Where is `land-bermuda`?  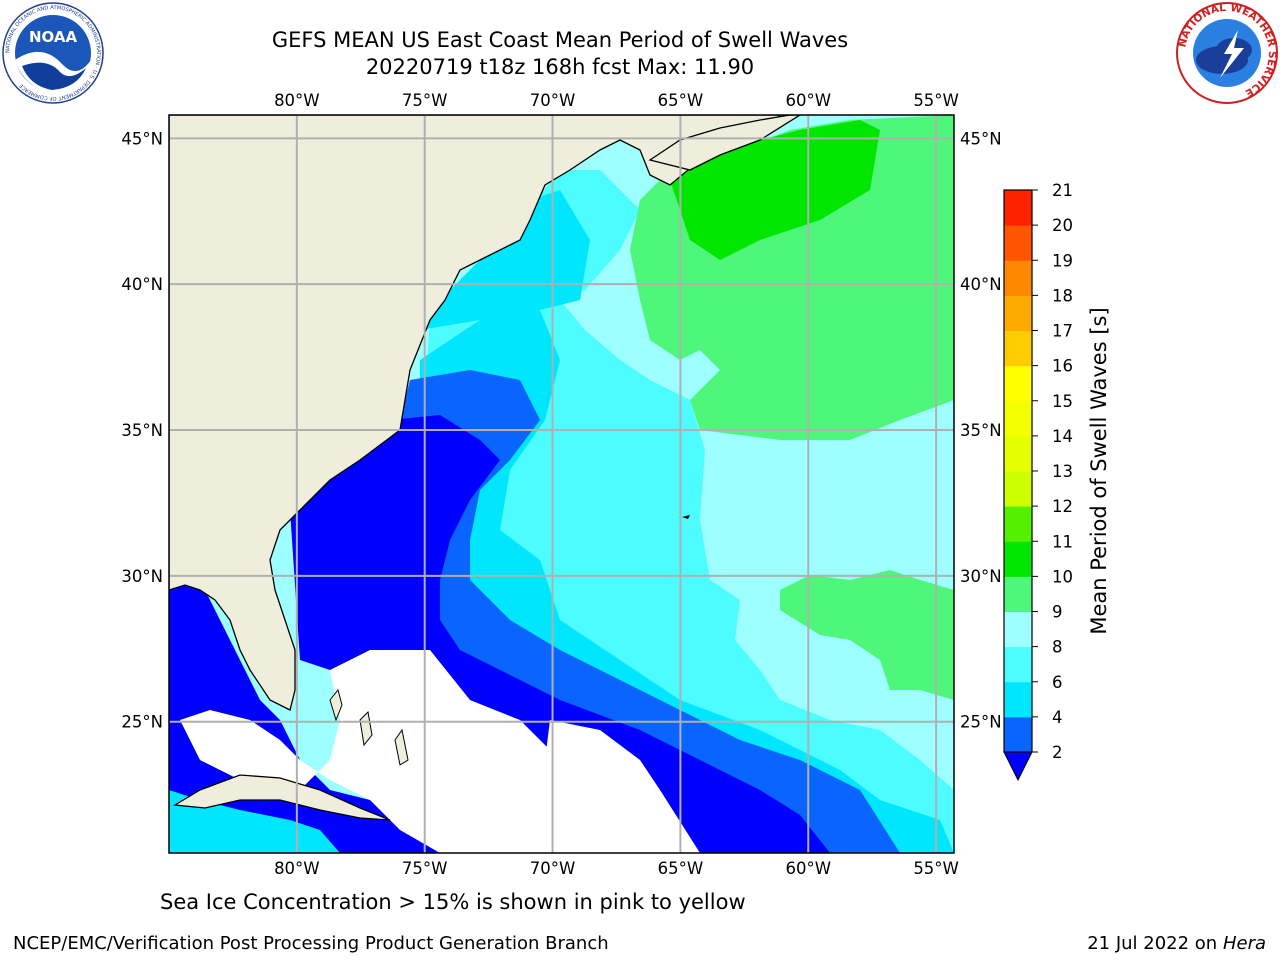
land-bermuda is located at coordinates (686, 517).